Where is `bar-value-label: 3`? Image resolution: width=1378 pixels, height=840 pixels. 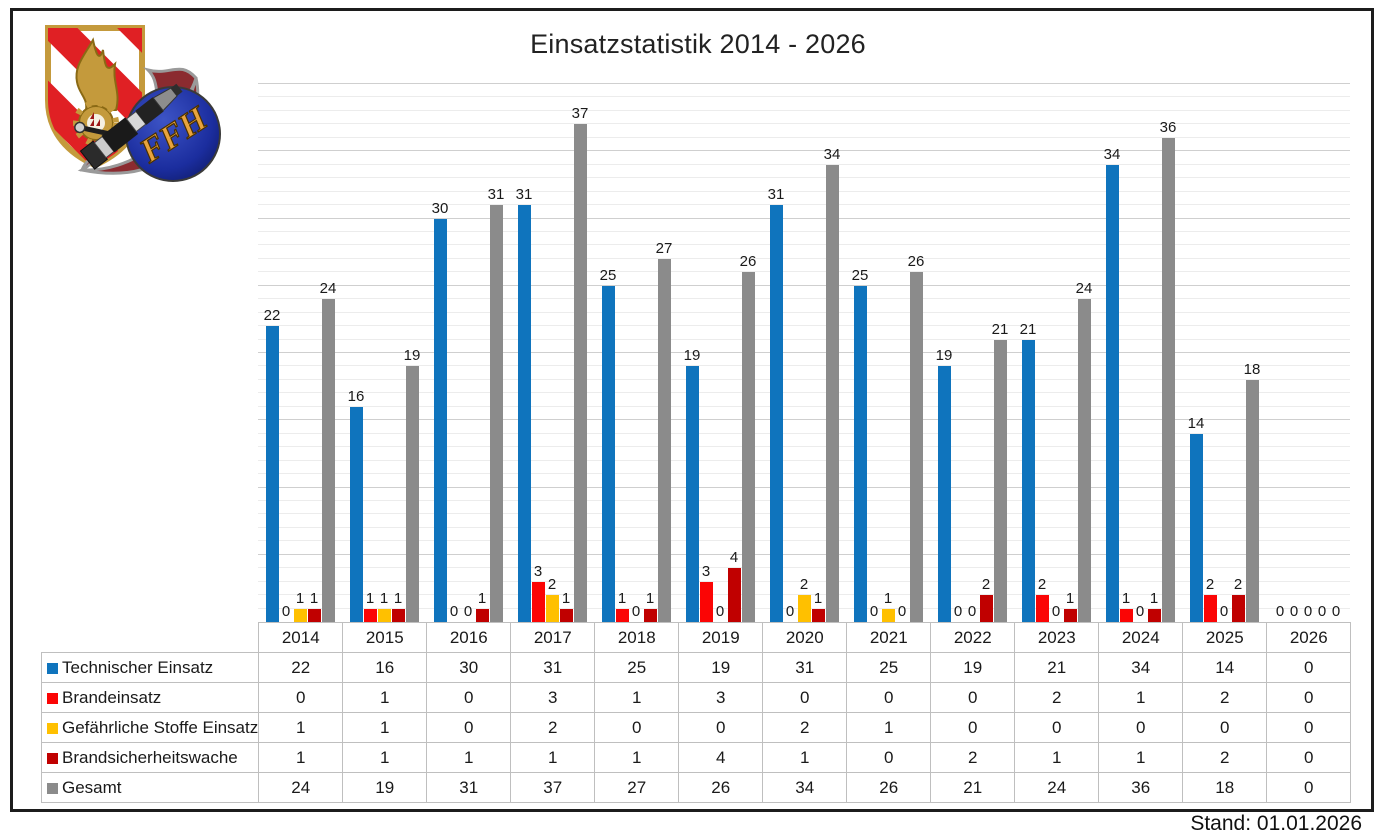
bar-value-label: 3 is located at coordinates (706, 571).